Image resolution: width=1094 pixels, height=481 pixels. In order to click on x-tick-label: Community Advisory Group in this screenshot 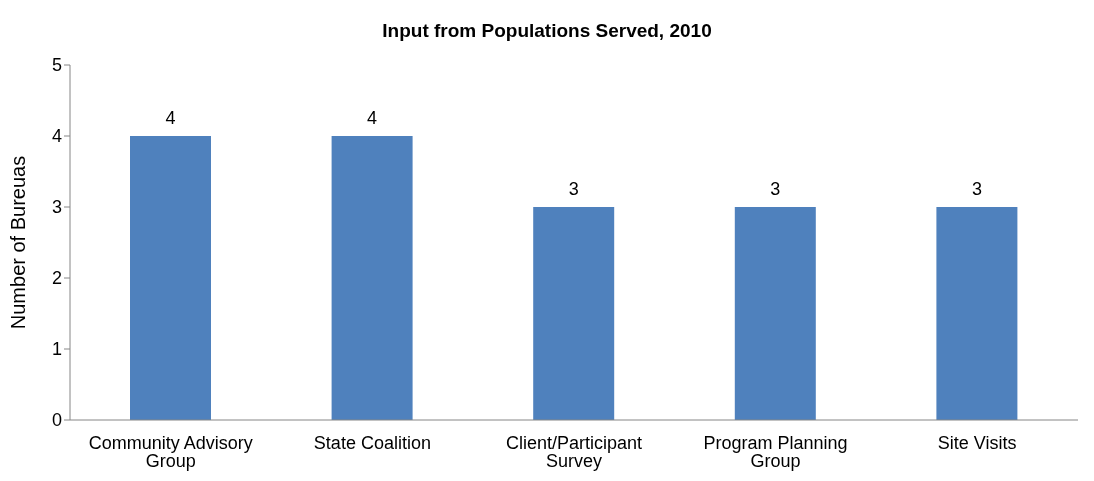, I will do `click(170, 451)`.